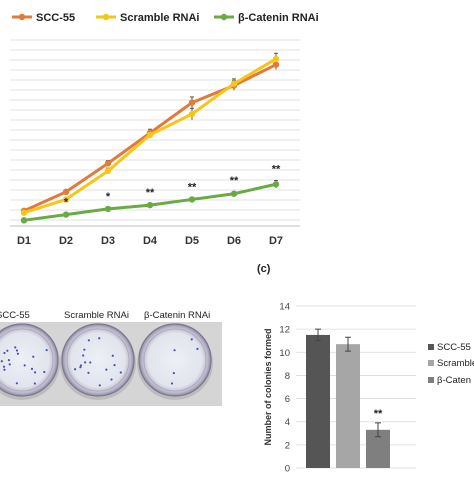 The image size is (474, 479). Describe the element at coordinates (192, 241) in the screenshot. I see `x-tick-label: D5` at that location.